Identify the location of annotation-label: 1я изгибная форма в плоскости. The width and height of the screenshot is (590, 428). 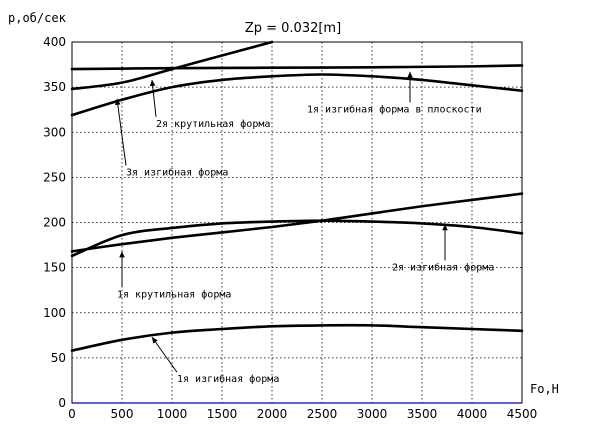
(394, 109).